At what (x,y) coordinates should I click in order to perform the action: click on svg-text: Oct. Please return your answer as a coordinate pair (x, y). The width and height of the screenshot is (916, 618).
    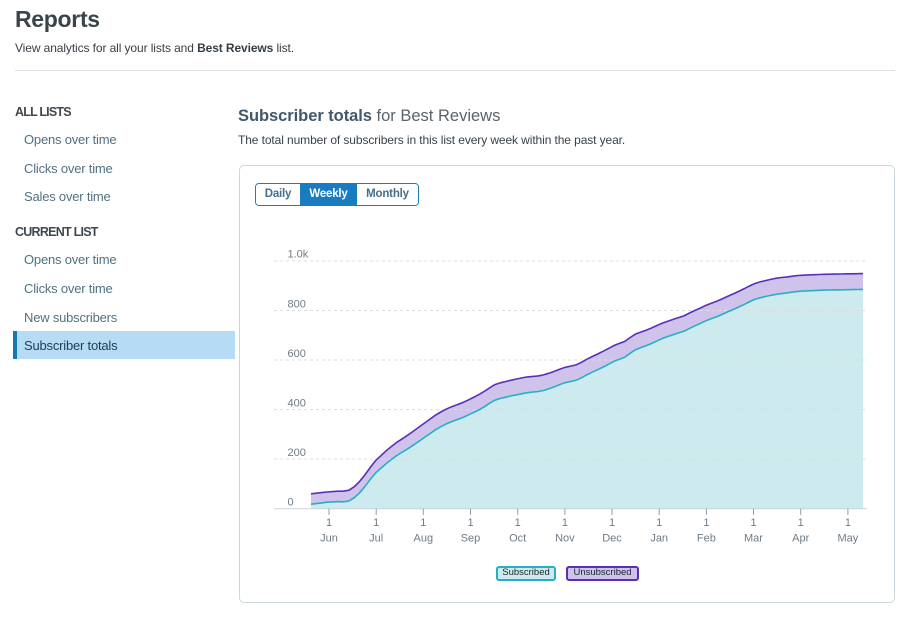
    Looking at the image, I should click on (517, 539).